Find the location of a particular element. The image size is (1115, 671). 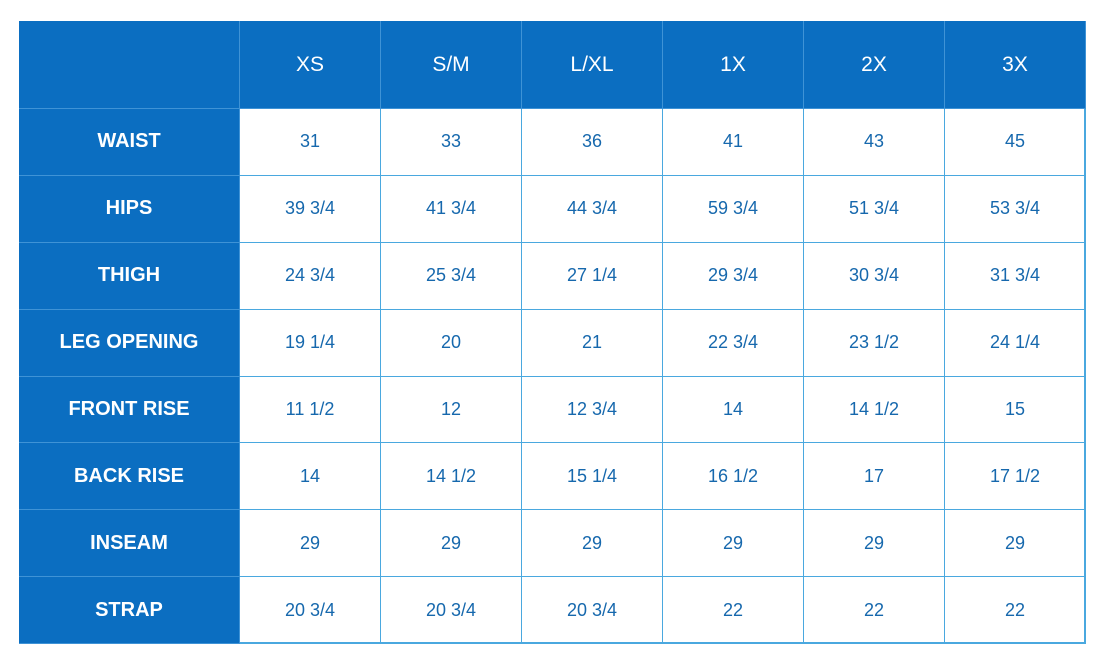

row-label: INSEAM is located at coordinates (129, 544).